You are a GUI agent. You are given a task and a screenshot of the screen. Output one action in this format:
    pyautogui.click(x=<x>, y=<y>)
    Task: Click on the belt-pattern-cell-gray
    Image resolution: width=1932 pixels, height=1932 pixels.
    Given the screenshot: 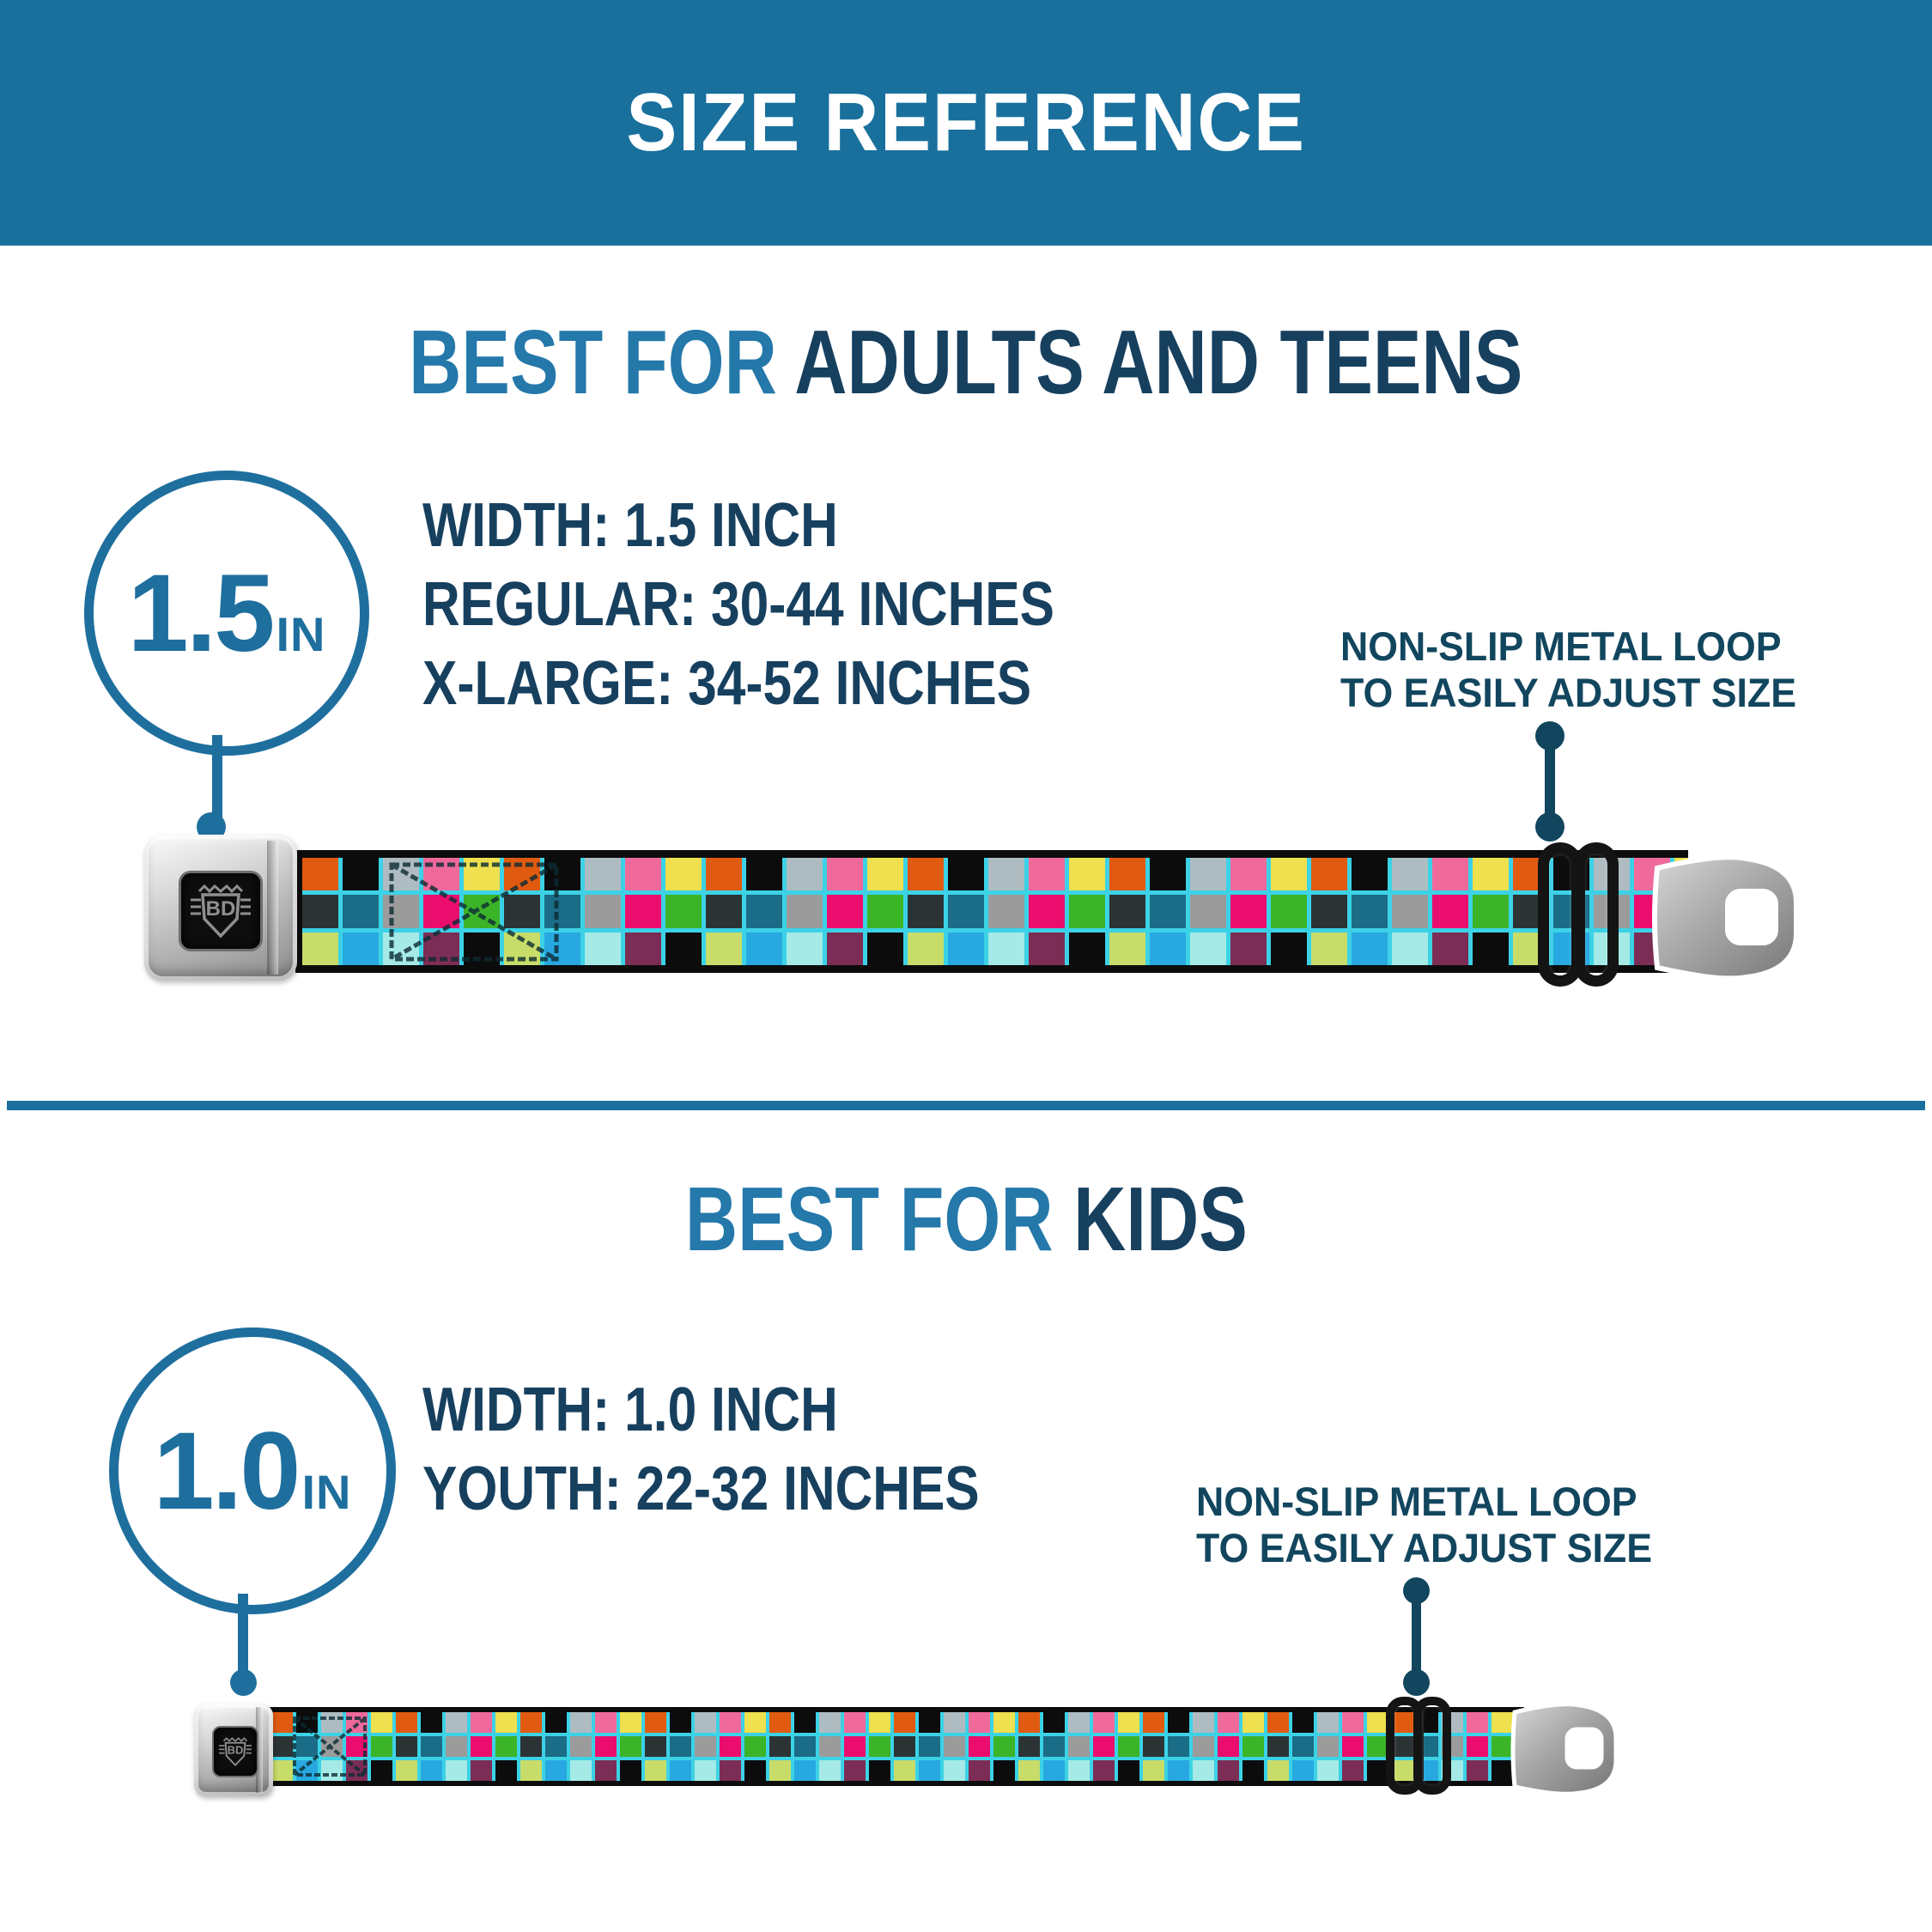 What is the action you would take?
    pyautogui.click(x=401, y=911)
    